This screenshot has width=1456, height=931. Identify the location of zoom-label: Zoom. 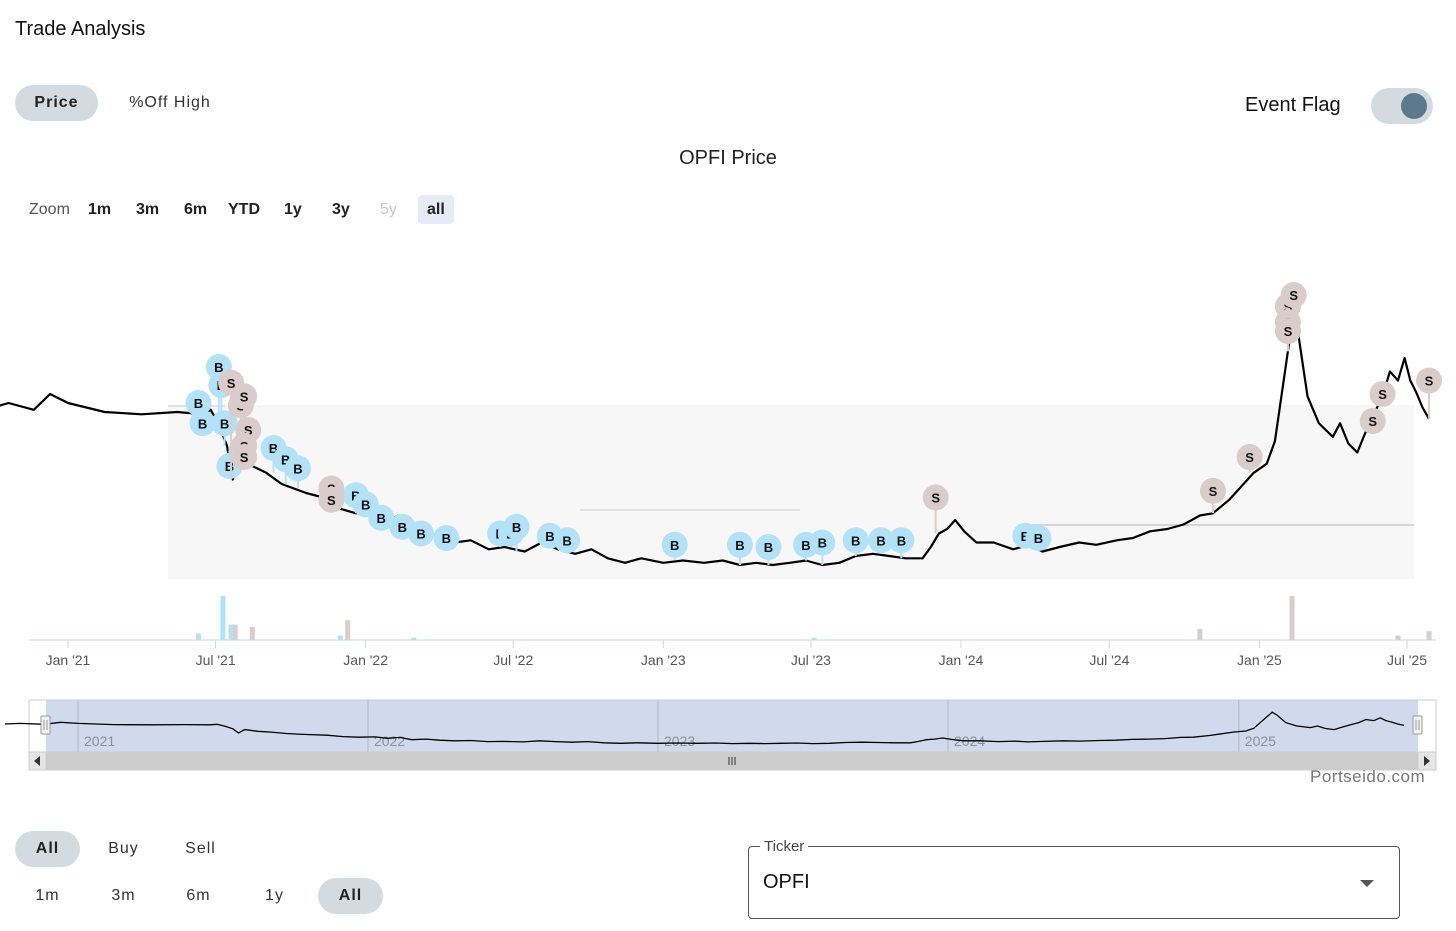
(49, 209).